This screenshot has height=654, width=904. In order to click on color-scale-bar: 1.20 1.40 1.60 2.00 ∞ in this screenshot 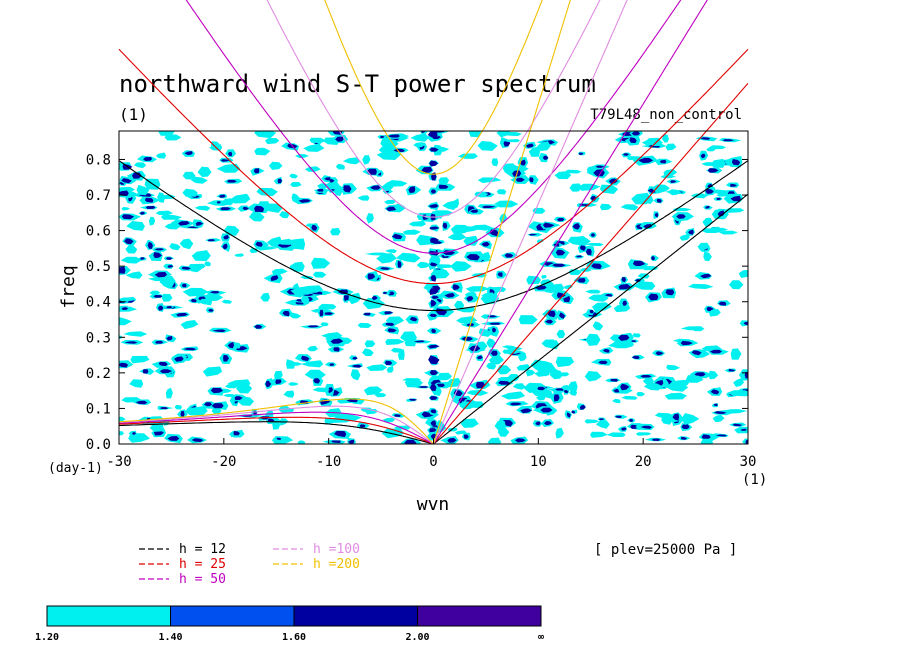, I will do `click(289, 624)`.